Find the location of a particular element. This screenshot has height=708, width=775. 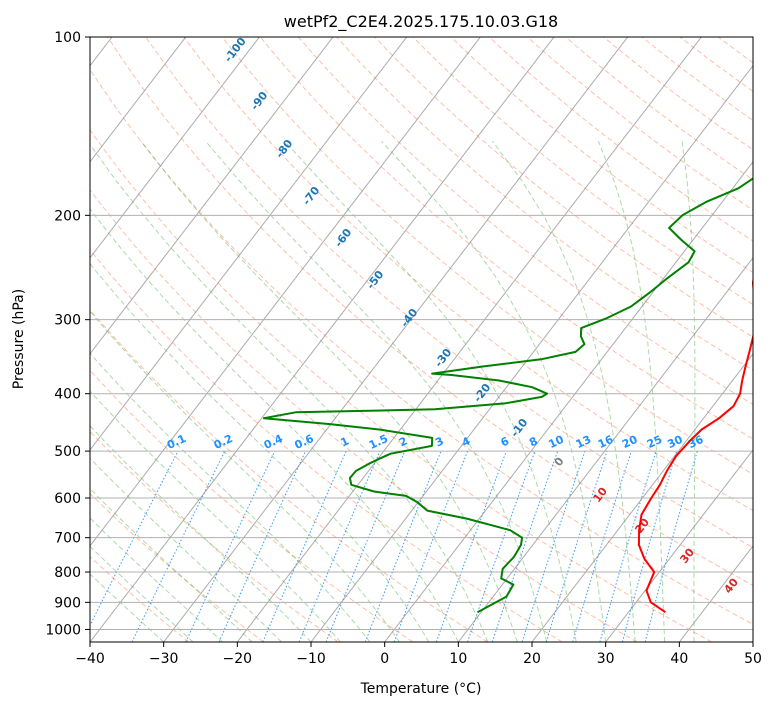

chart-title: wetPf2_C2E4.2025.175.10.03.G18 is located at coordinates (421, 22).